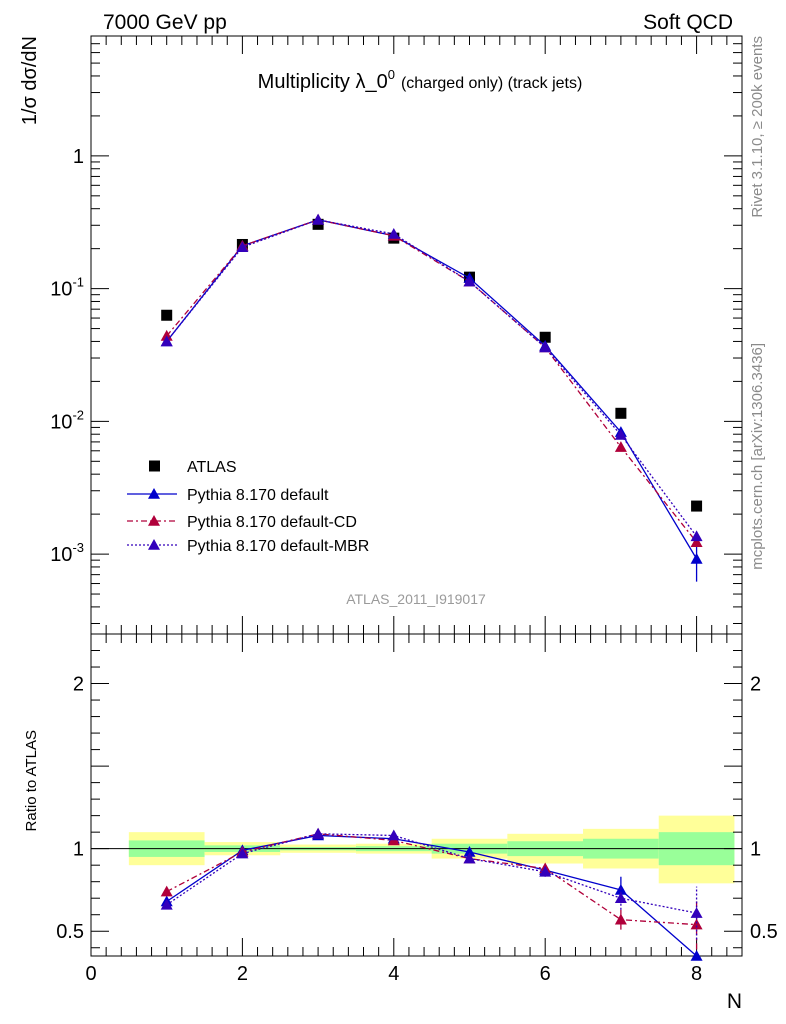 Image resolution: width=786 pixels, height=1024 pixels. Describe the element at coordinates (272, 522) in the screenshot. I see `legend-label: Pythia 8.170 default-CD` at that location.